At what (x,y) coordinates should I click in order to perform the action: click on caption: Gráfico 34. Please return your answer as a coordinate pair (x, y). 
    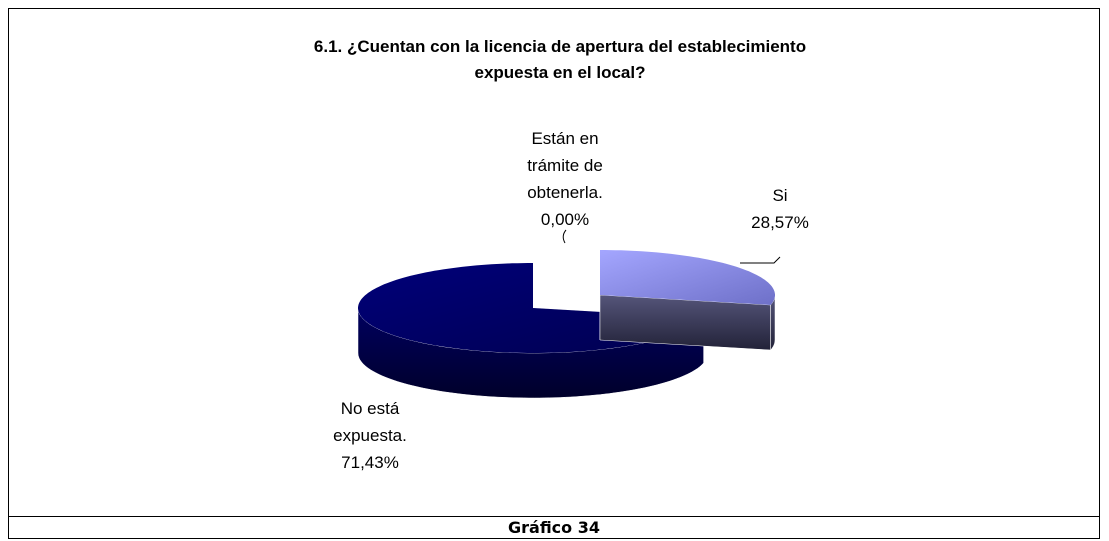
    Looking at the image, I should click on (554, 527).